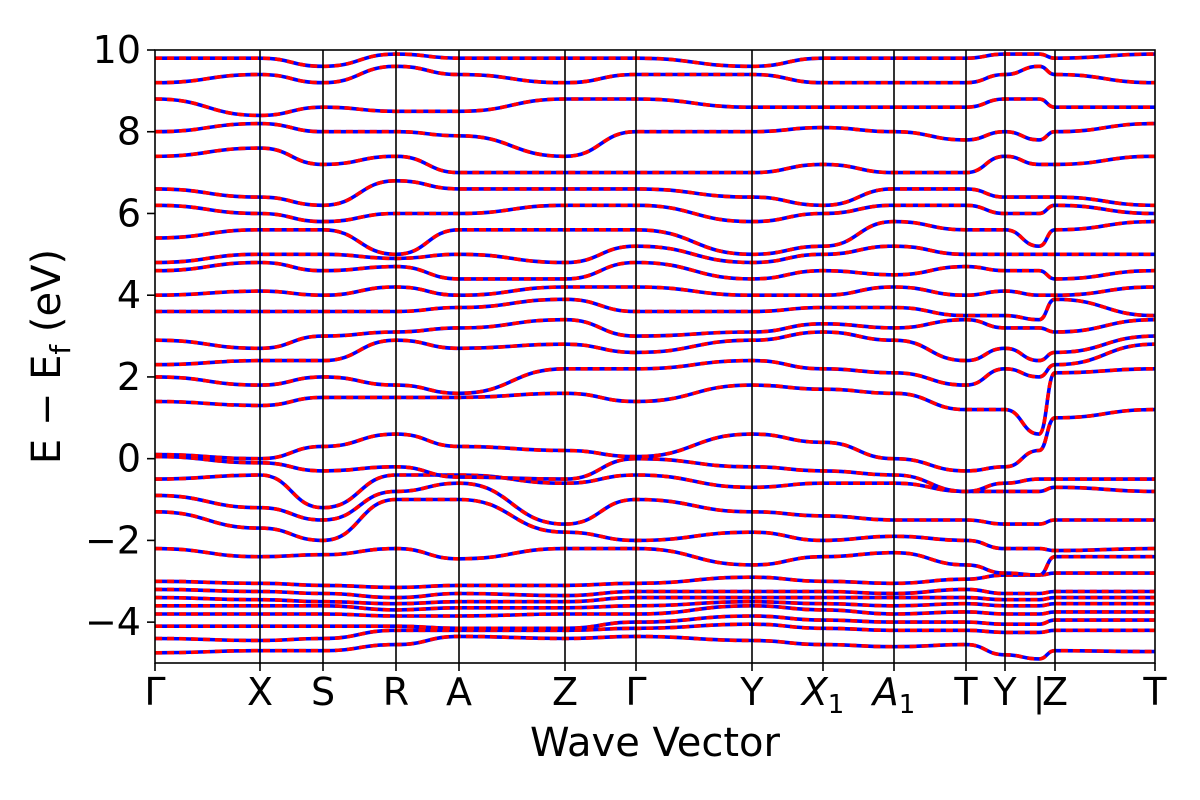 The height and width of the screenshot is (800, 1200). What do you see at coordinates (836, 705) in the screenshot?
I see `x-tick-label-sub-8: 1` at bounding box center [836, 705].